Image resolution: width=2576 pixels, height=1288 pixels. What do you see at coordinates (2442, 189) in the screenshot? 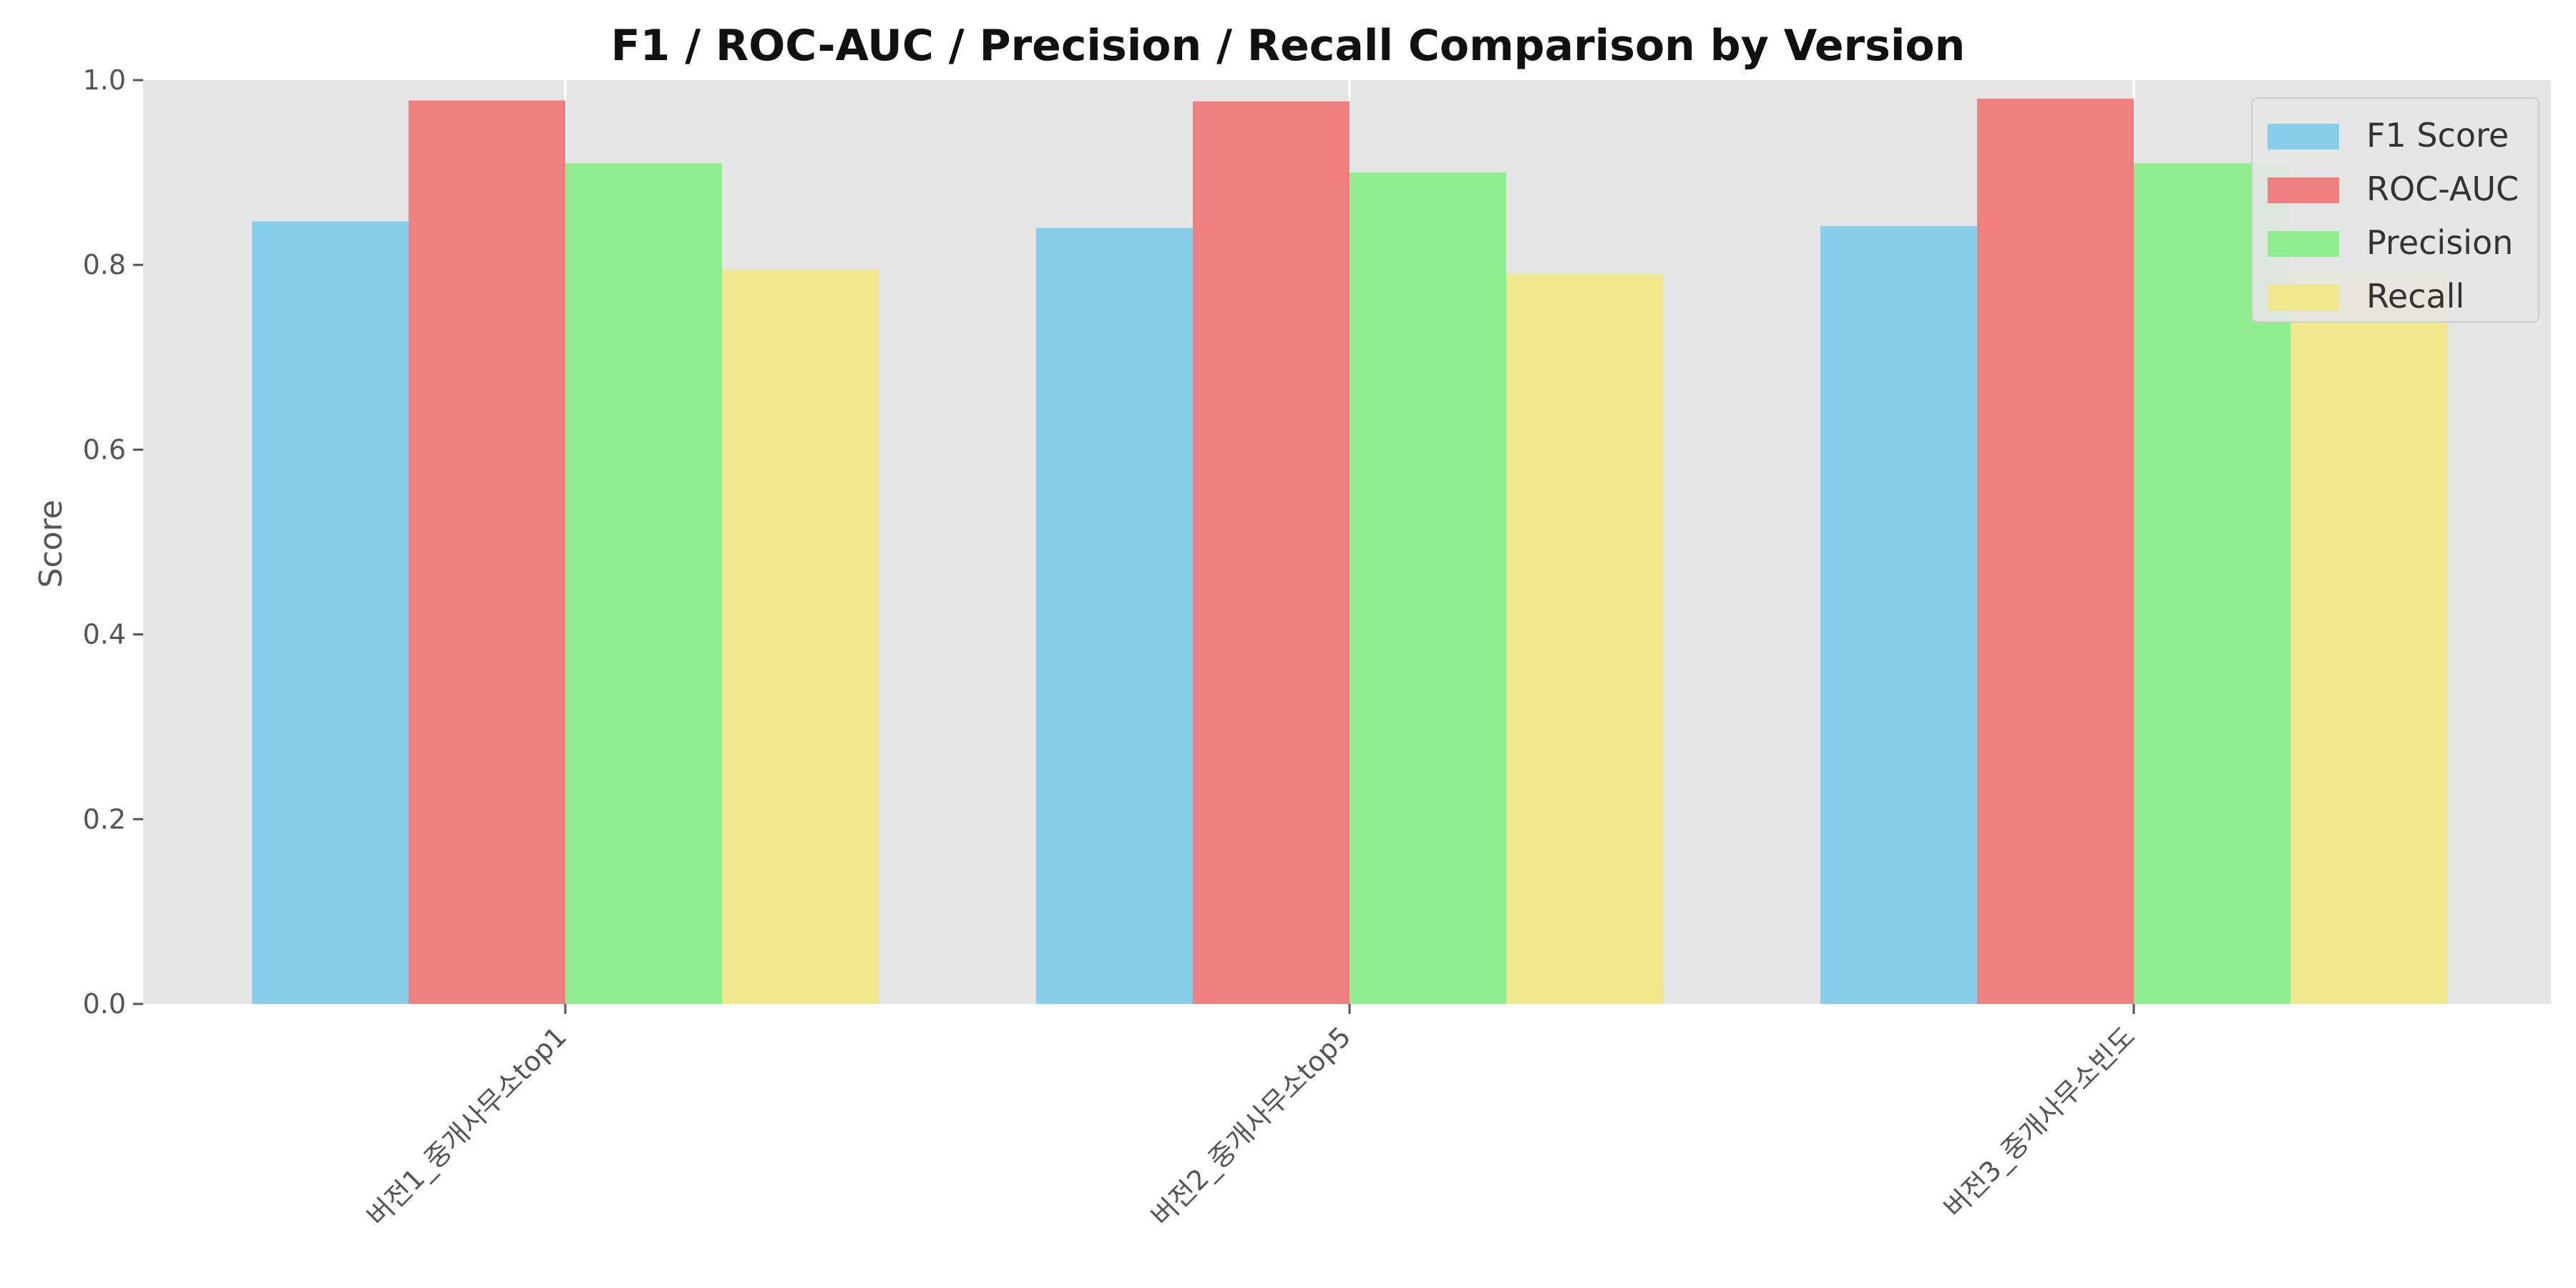
I see `legend-label: ROC-AUC` at bounding box center [2442, 189].